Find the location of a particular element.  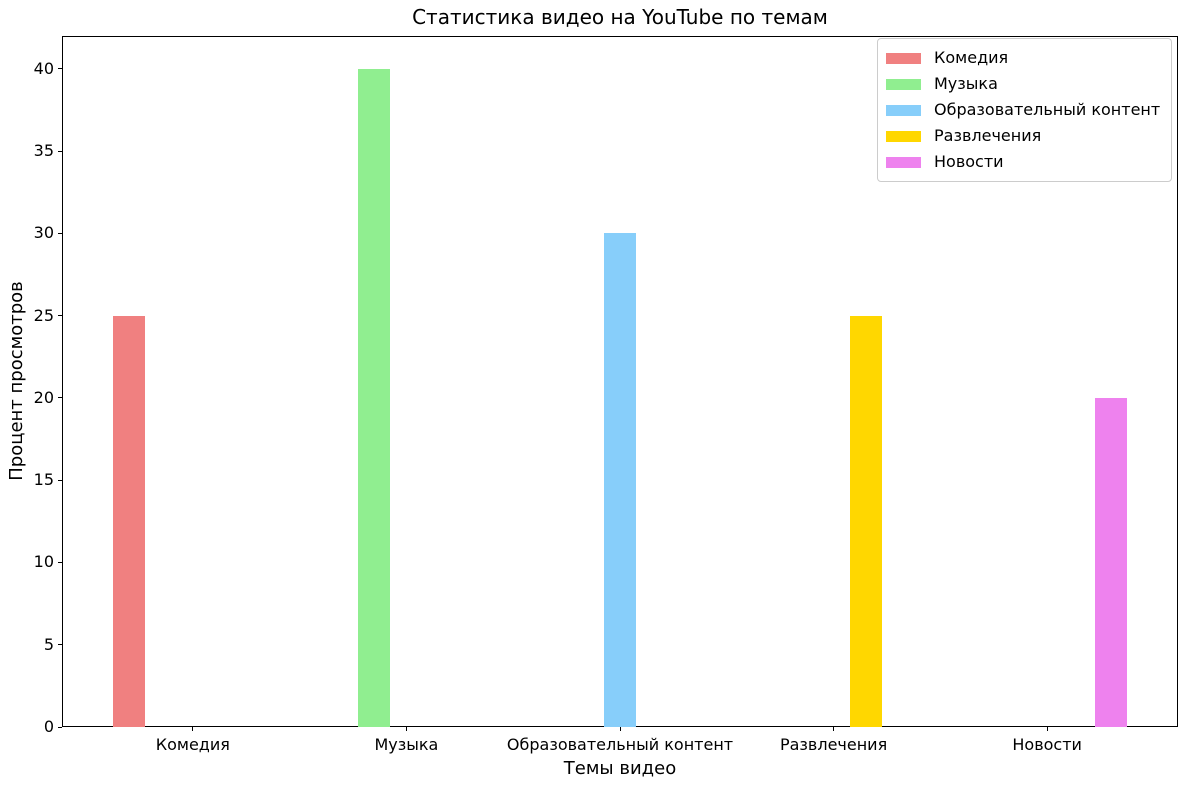

y-axis-label: Процент просмотров is located at coordinates (16, 381).